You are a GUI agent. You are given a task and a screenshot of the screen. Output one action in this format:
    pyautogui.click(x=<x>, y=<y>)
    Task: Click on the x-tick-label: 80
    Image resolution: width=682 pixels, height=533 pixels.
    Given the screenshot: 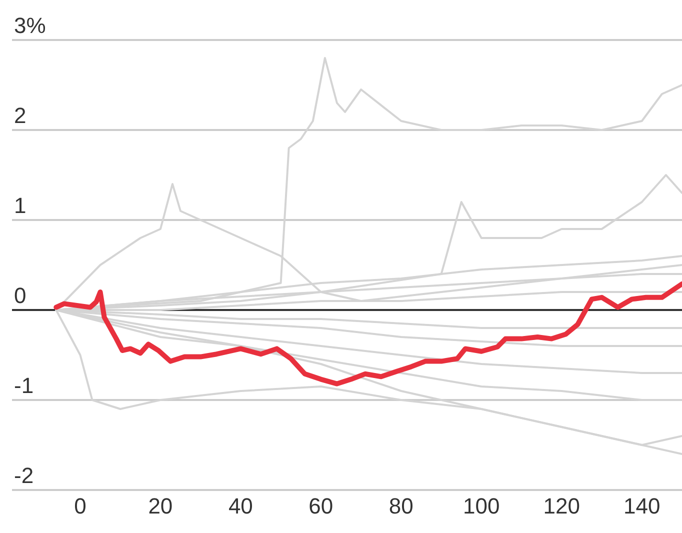 What is the action you would take?
    pyautogui.click(x=401, y=506)
    